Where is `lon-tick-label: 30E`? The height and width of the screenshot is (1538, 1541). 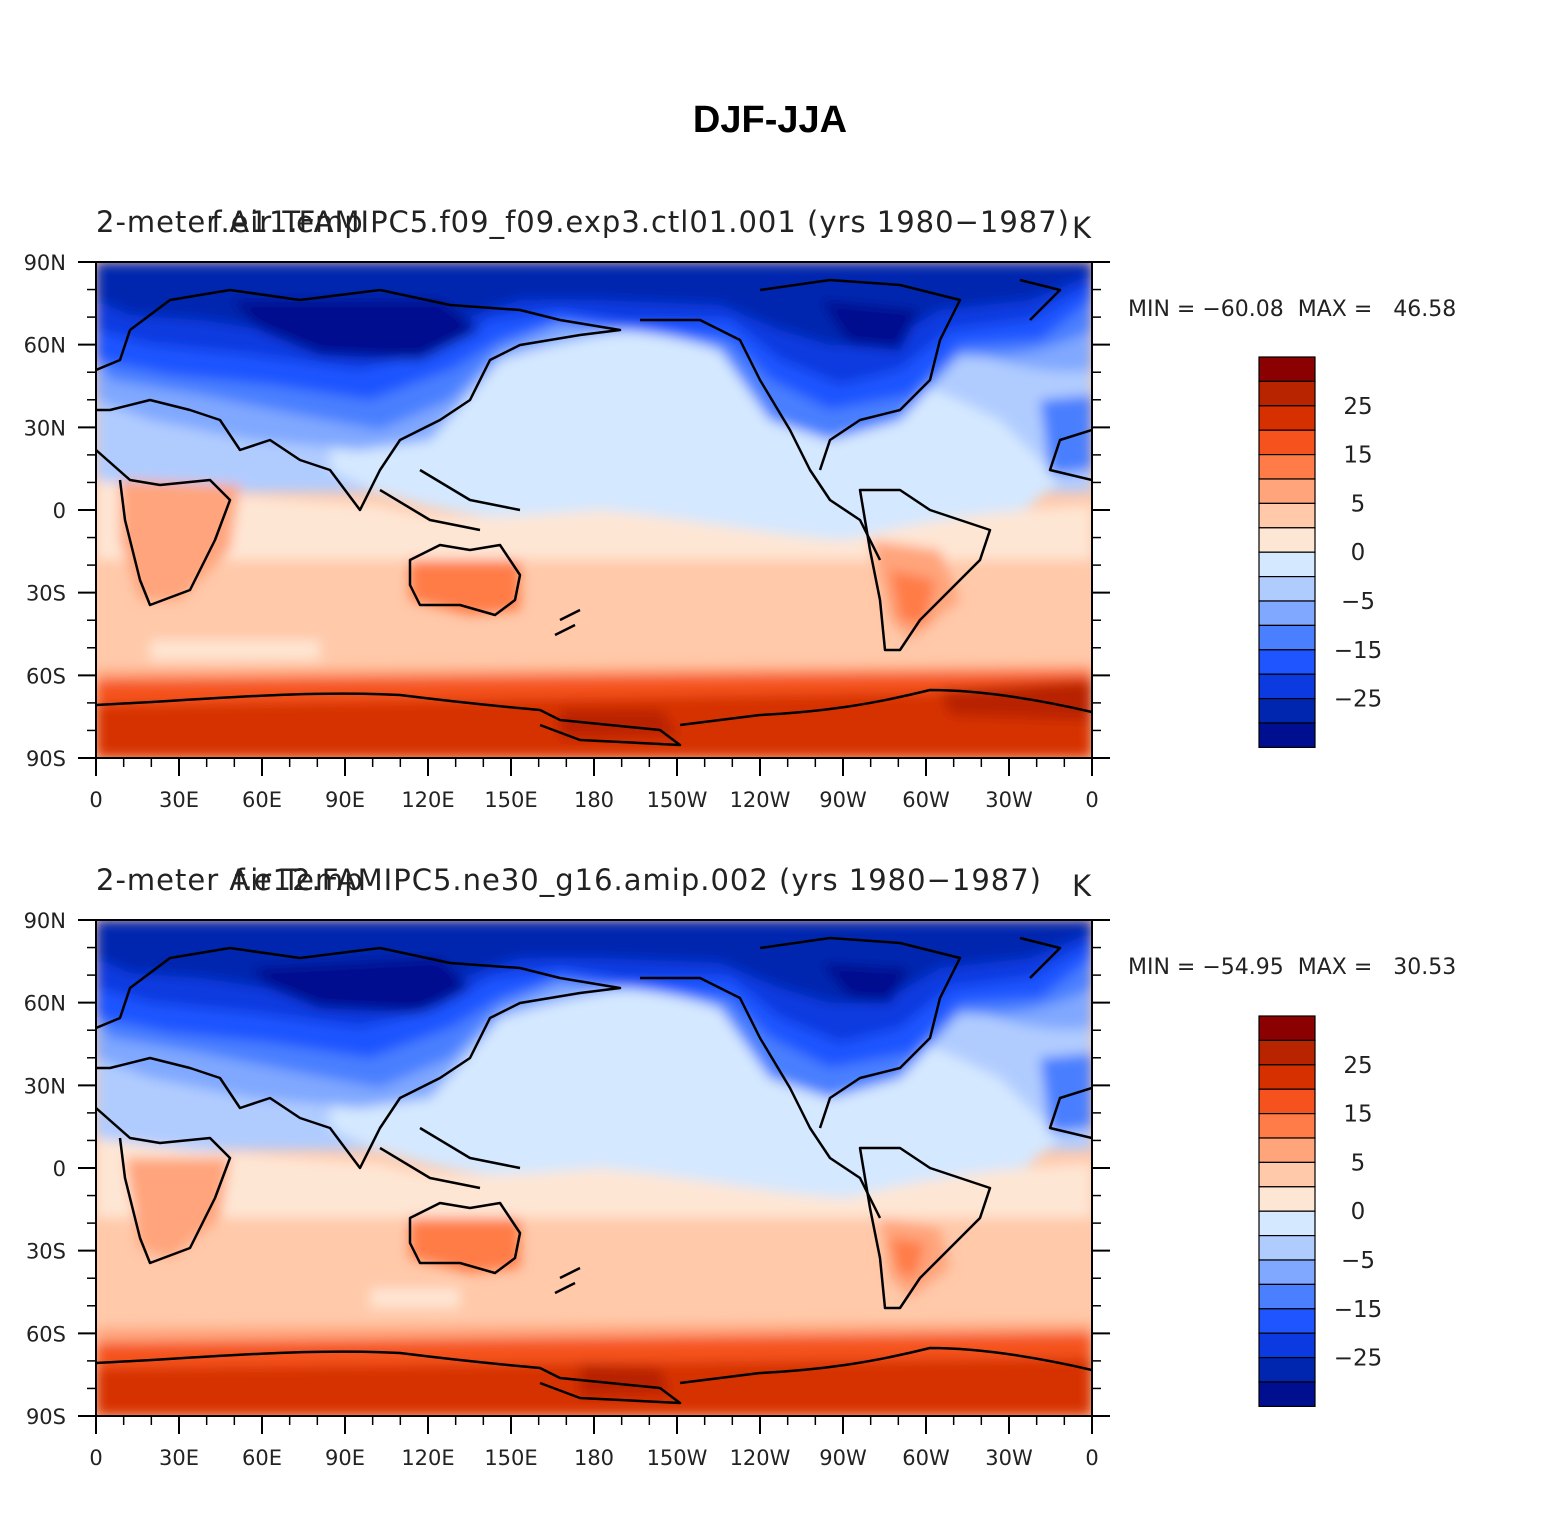
lon-tick-label: 30E is located at coordinates (179, 800).